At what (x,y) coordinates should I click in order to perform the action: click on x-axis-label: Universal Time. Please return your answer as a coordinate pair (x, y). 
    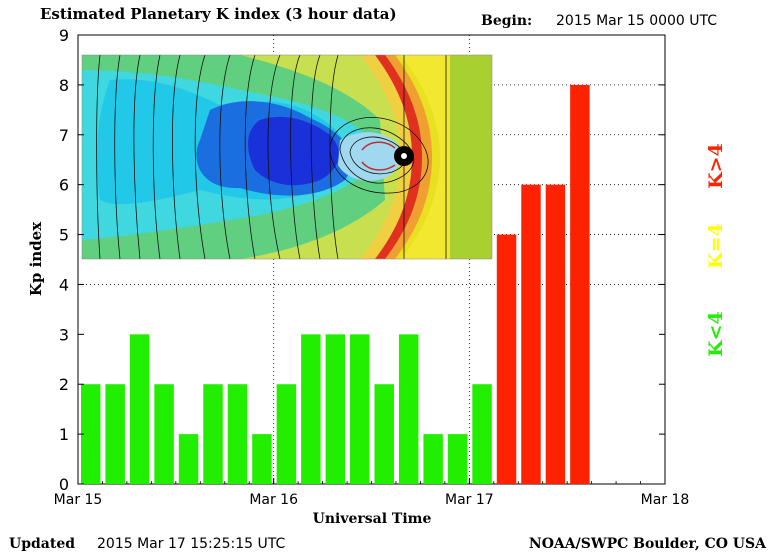
    Looking at the image, I should click on (372, 519).